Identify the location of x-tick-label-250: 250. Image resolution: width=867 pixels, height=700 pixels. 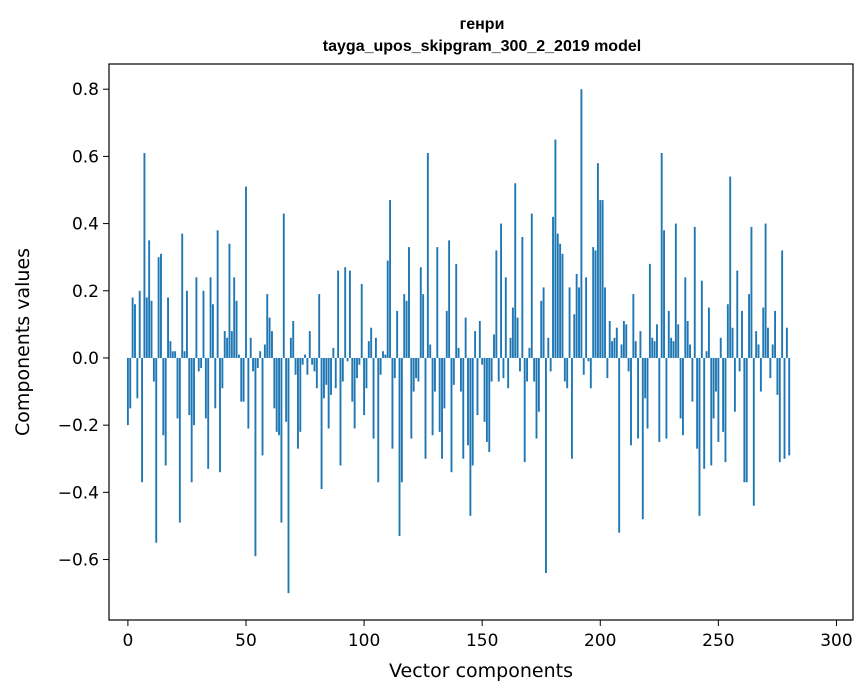
(718, 641).